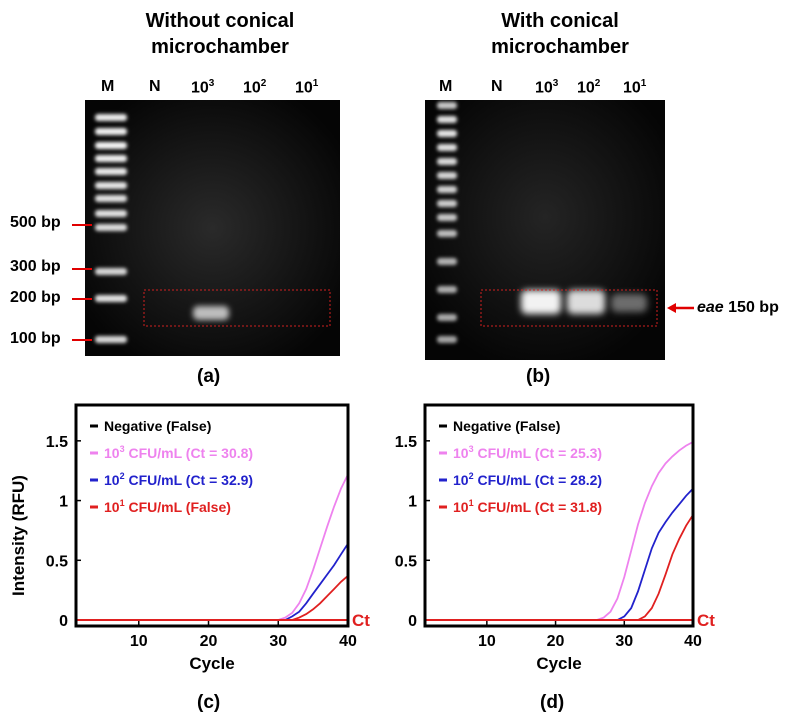 This screenshot has width=799, height=728. What do you see at coordinates (527, 506) in the screenshot?
I see `legend-entry: 101 CFU/mL (Ct = 31.8)` at bounding box center [527, 506].